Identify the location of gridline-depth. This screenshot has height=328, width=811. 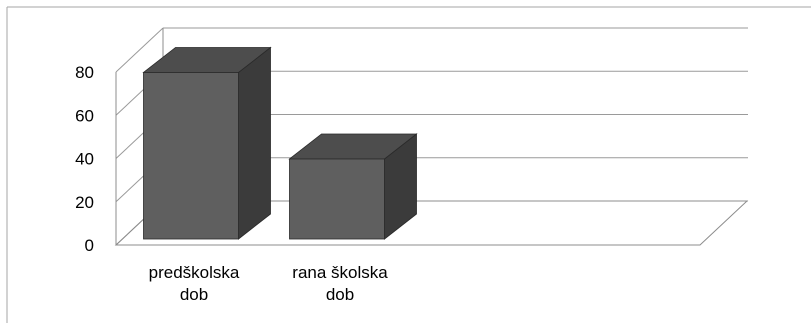
(139, 50).